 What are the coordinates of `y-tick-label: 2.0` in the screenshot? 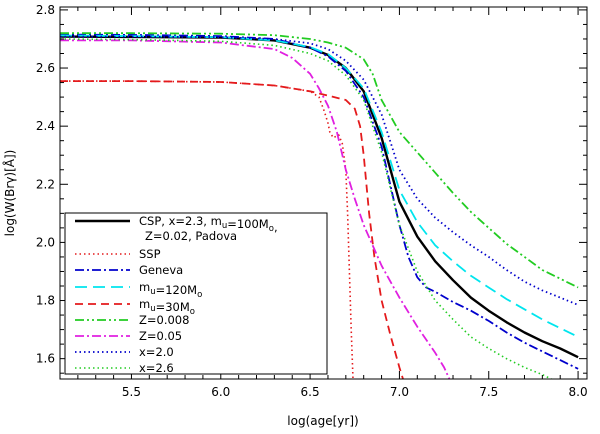 It's located at (45, 242).